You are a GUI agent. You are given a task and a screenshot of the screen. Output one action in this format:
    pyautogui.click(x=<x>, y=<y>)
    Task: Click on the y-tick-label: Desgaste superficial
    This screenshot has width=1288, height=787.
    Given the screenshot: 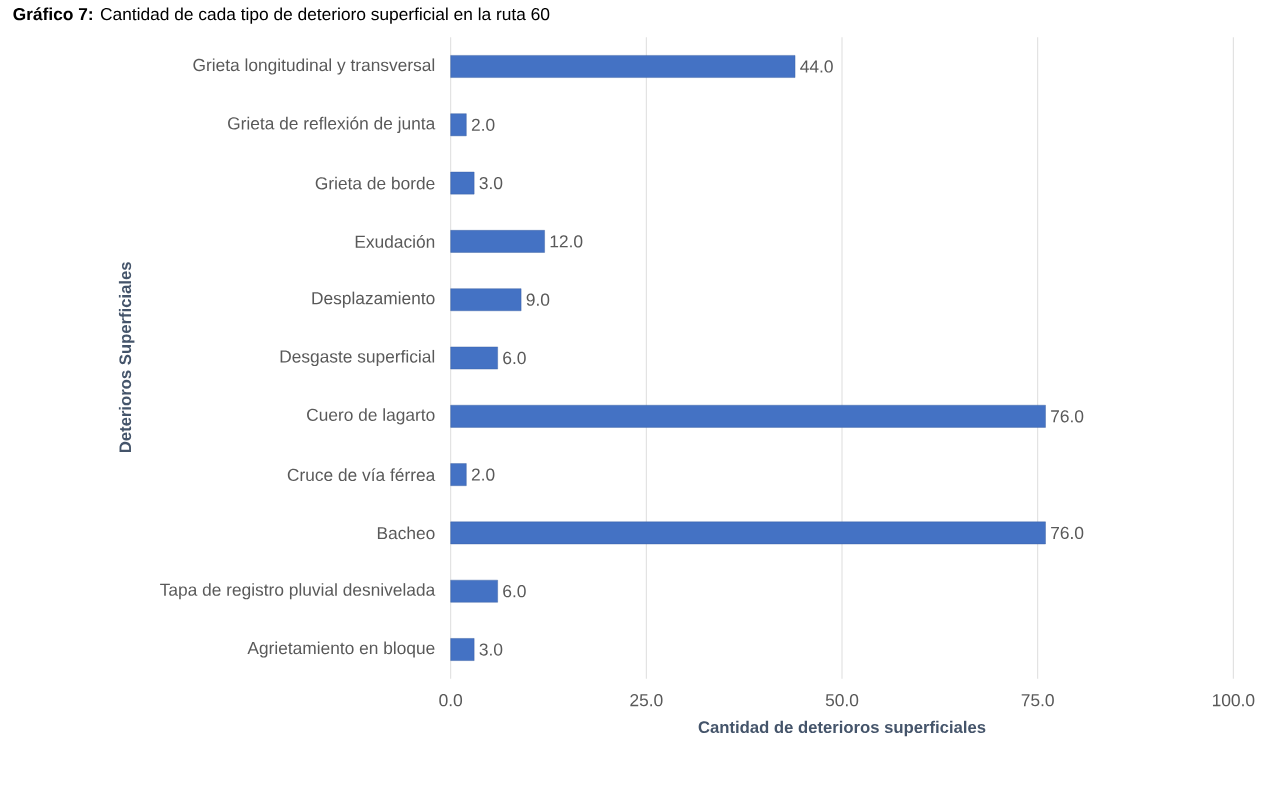 What is the action you would take?
    pyautogui.click(x=357, y=358)
    